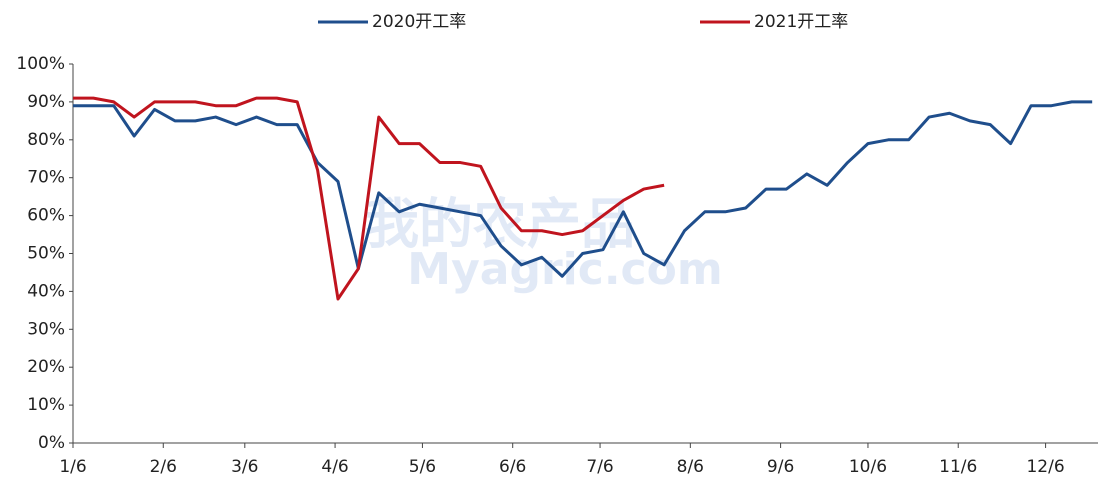 Image resolution: width=1098 pixels, height=481 pixels. I want to click on y-tick-label: 100%, so click(40, 64).